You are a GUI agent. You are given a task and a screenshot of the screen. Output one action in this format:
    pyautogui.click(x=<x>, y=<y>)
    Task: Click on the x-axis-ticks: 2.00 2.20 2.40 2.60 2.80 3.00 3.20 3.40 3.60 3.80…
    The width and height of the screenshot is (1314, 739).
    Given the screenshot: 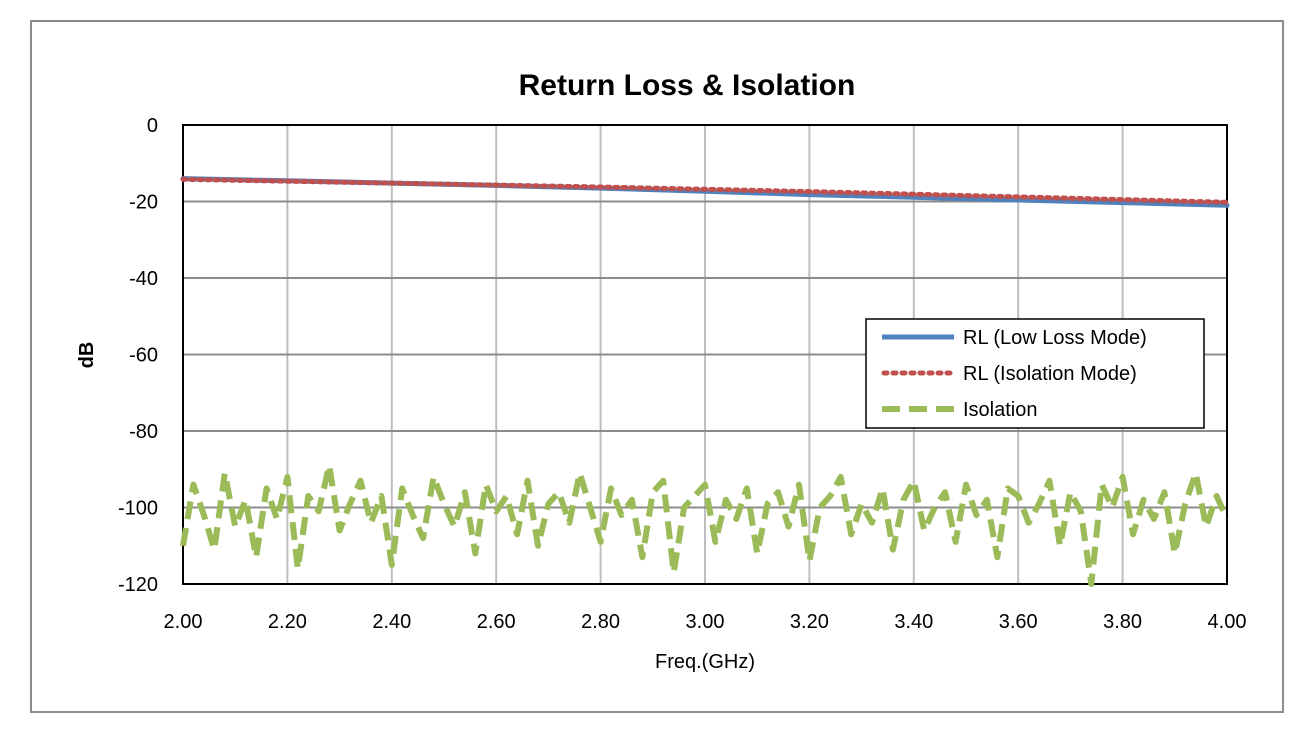 What is the action you would take?
    pyautogui.click(x=705, y=622)
    